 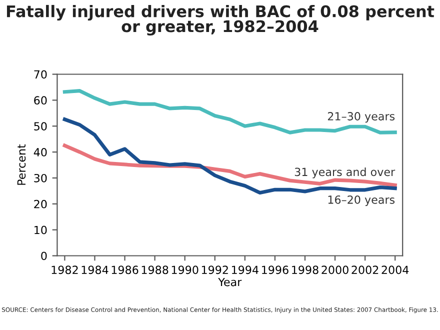 What do you see at coordinates (125, 270) in the screenshot?
I see `x-tick-label: 1986` at bounding box center [125, 270].